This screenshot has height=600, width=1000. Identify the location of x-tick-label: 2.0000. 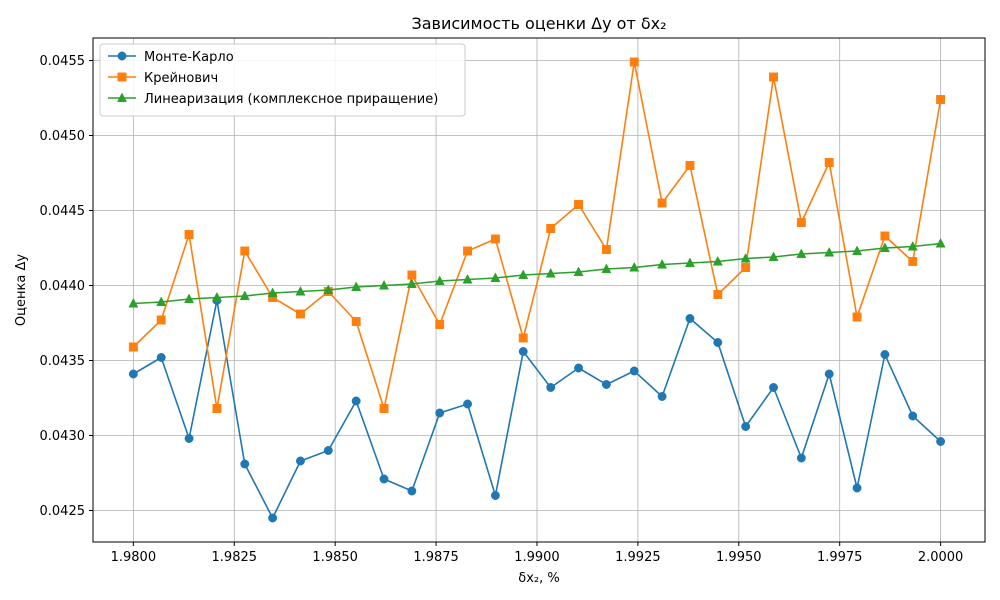
(941, 557).